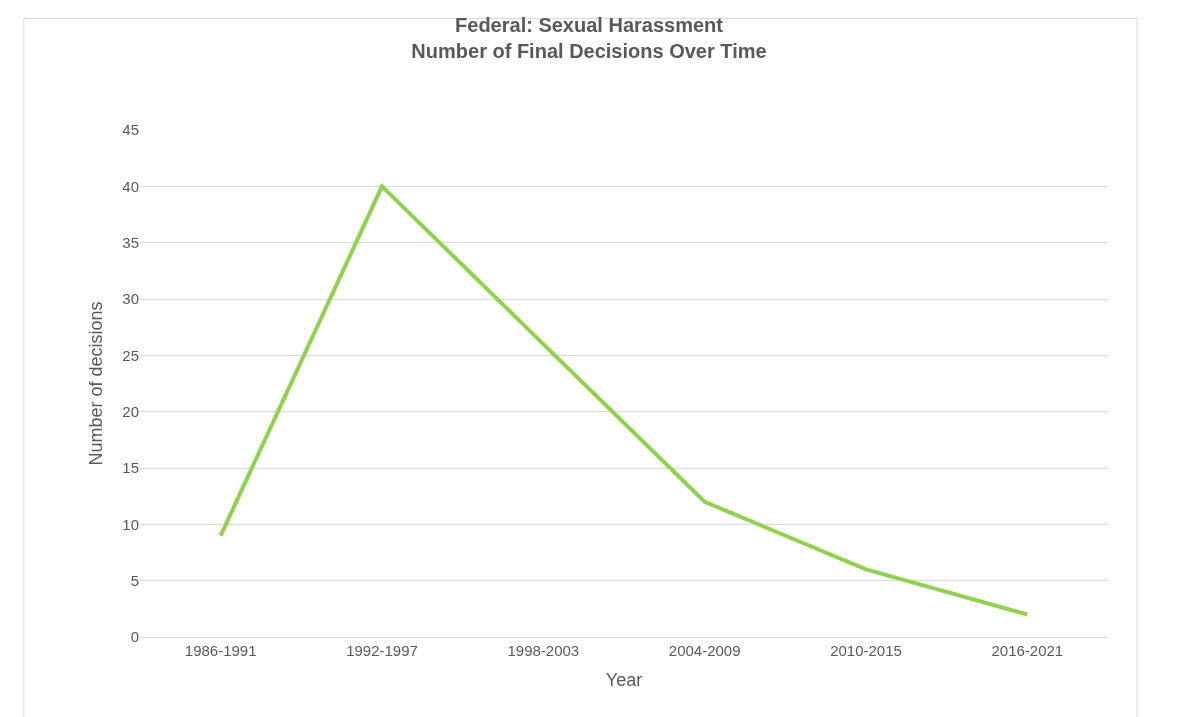 The image size is (1178, 717). I want to click on y-tick-label: 10, so click(130, 524).